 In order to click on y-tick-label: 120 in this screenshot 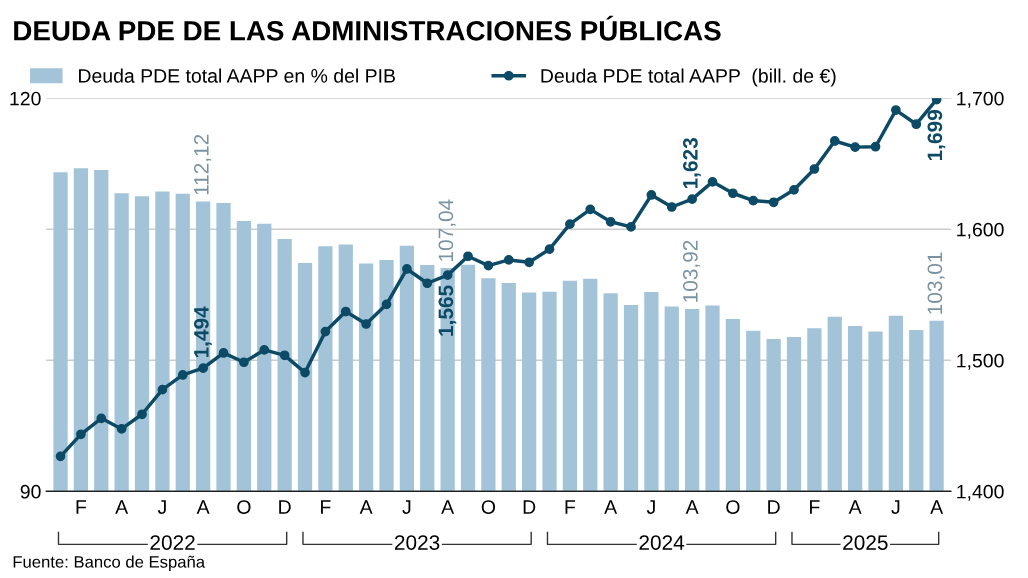, I will do `click(25, 98)`.